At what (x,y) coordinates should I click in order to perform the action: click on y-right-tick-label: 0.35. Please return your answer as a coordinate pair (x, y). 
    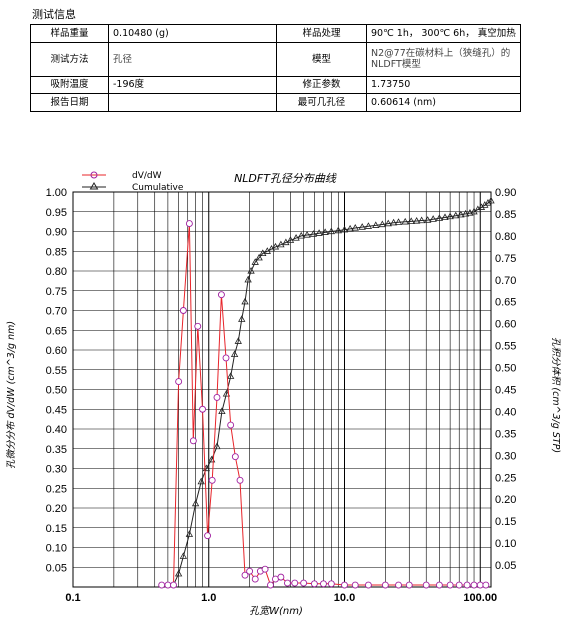
    Looking at the image, I should click on (505, 434).